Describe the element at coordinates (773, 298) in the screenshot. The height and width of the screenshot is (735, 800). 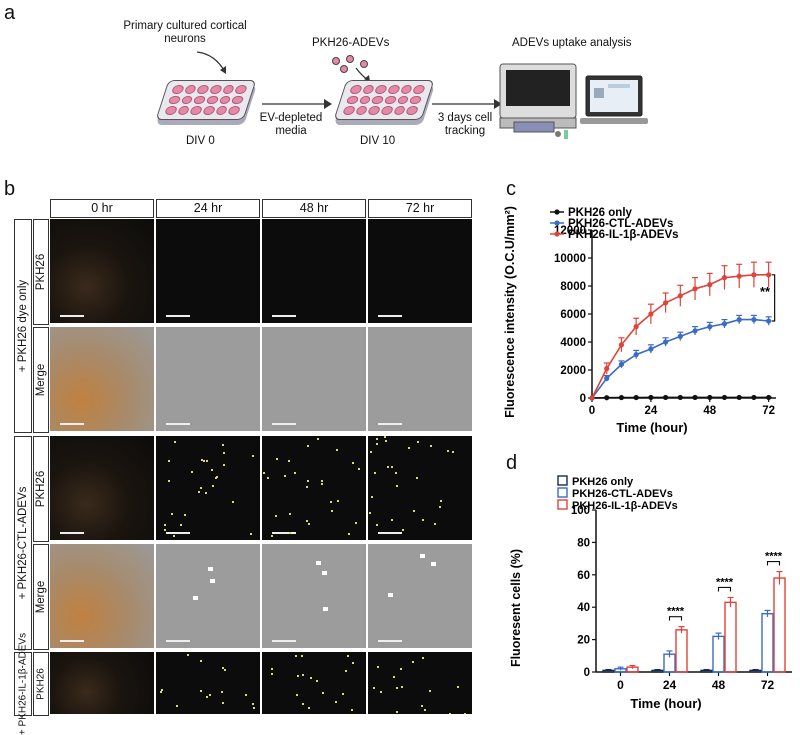
I see `significance-bracket` at that location.